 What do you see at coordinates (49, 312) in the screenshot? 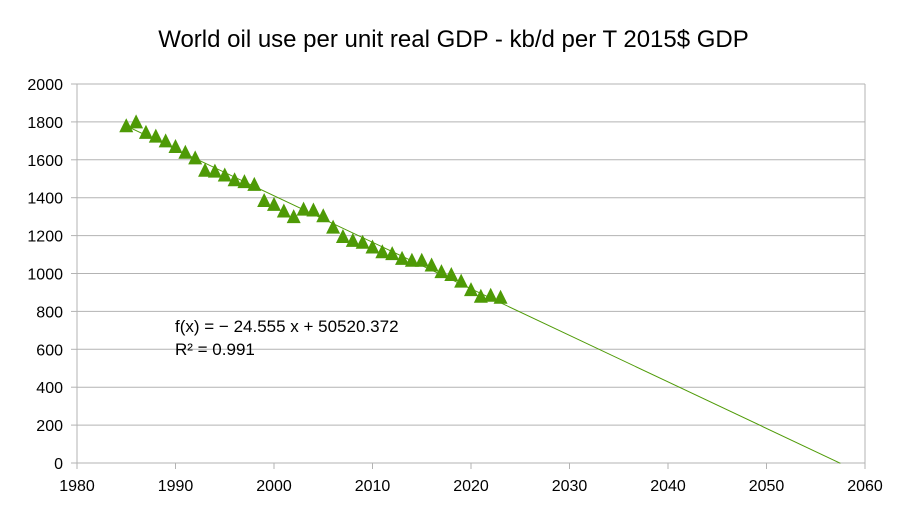
I see `y-tick-label: 800` at bounding box center [49, 312].